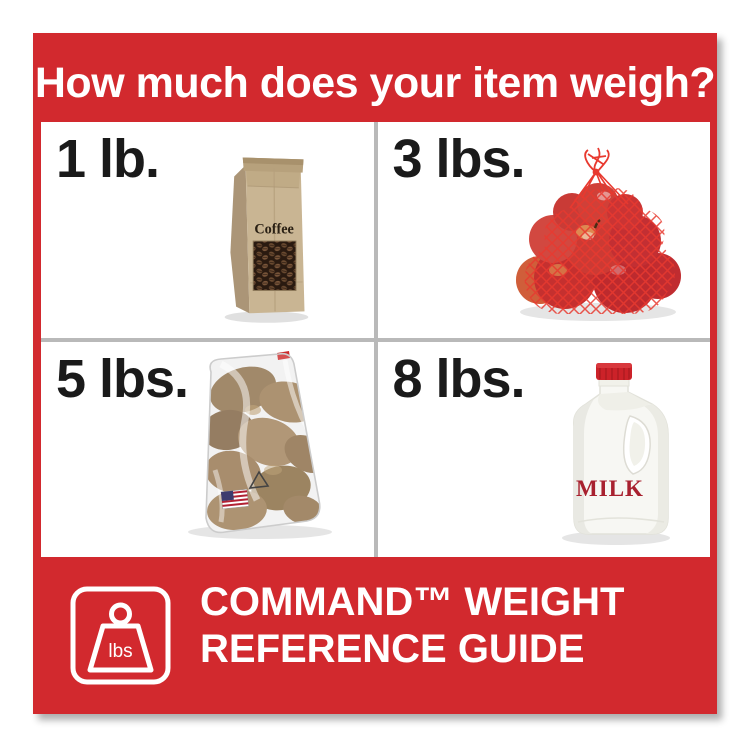  What do you see at coordinates (120, 651) in the screenshot?
I see `lbs-icon-label: lbs` at bounding box center [120, 651].